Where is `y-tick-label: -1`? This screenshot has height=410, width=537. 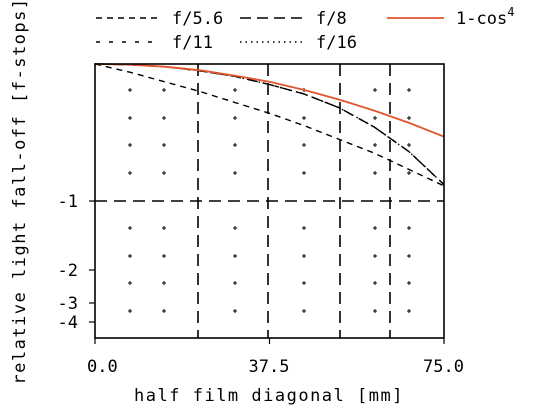
y-tick-label: -1 is located at coordinates (68, 202).